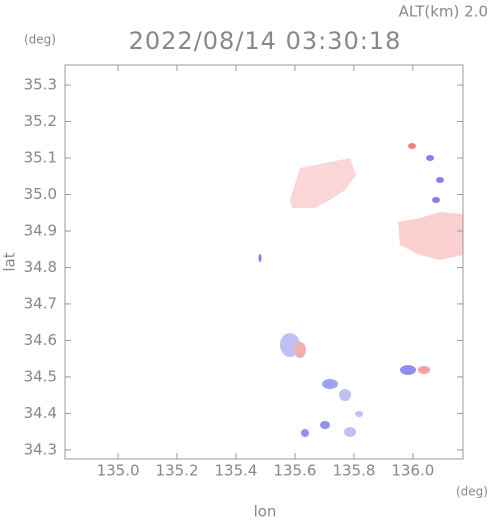 This screenshot has width=491, height=521. What do you see at coordinates (40, 230) in the screenshot?
I see `y-tick-label: 34.9` at bounding box center [40, 230].